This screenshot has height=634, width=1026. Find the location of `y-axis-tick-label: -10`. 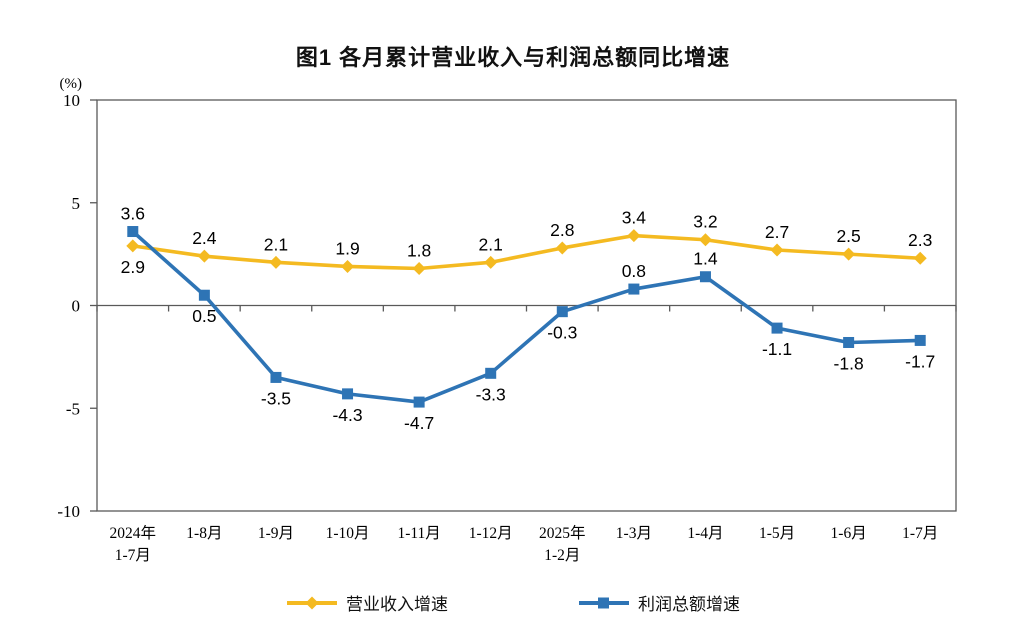

y-axis-tick-label: -10 is located at coordinates (68, 511).